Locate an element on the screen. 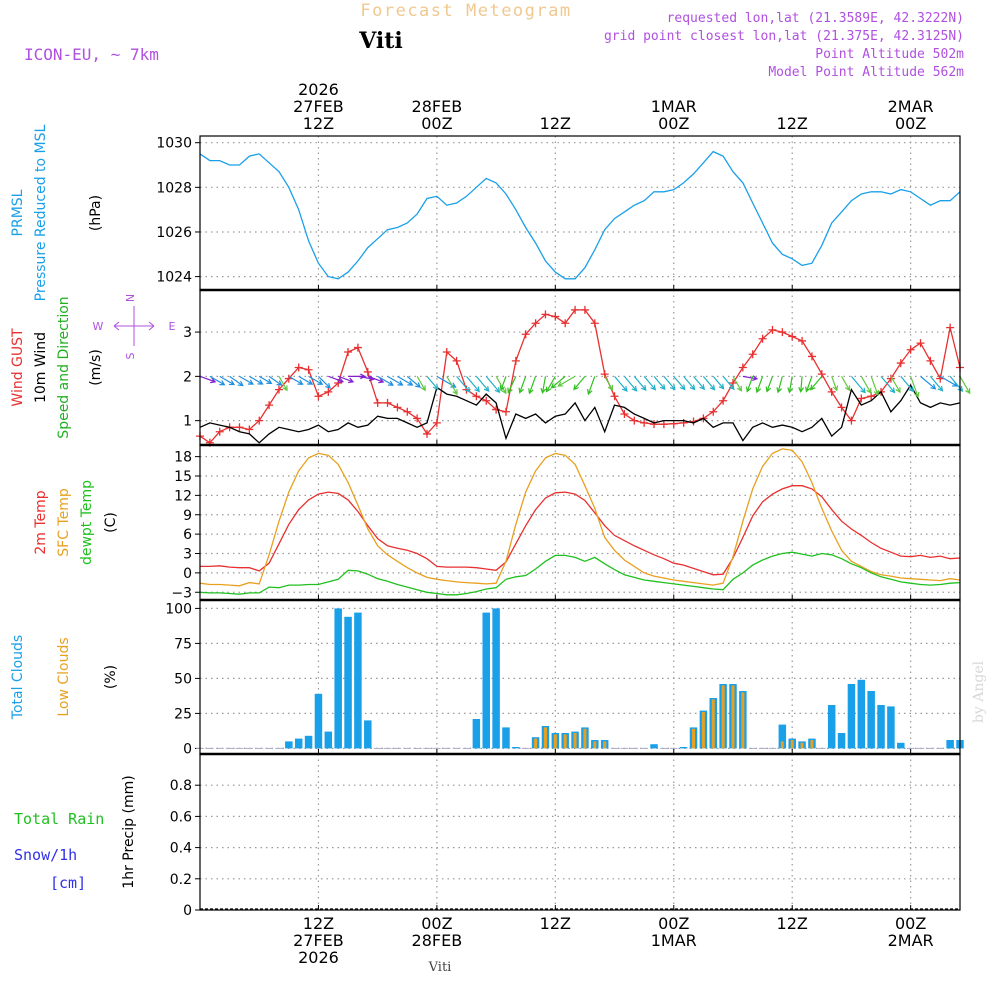  compass-label: N is located at coordinates (130, 298).